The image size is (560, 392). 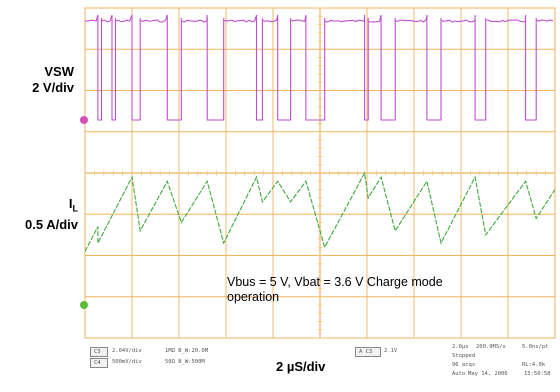 I want to click on record-length: RL:4.0k, so click(x=534, y=365).